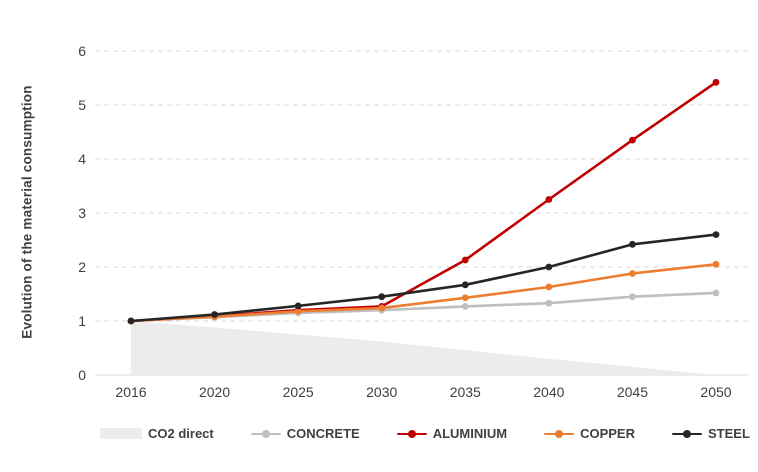 Image resolution: width=758 pixels, height=472 pixels. Describe the element at coordinates (298, 311) in the screenshot. I see `data-point-copper-2025` at that location.